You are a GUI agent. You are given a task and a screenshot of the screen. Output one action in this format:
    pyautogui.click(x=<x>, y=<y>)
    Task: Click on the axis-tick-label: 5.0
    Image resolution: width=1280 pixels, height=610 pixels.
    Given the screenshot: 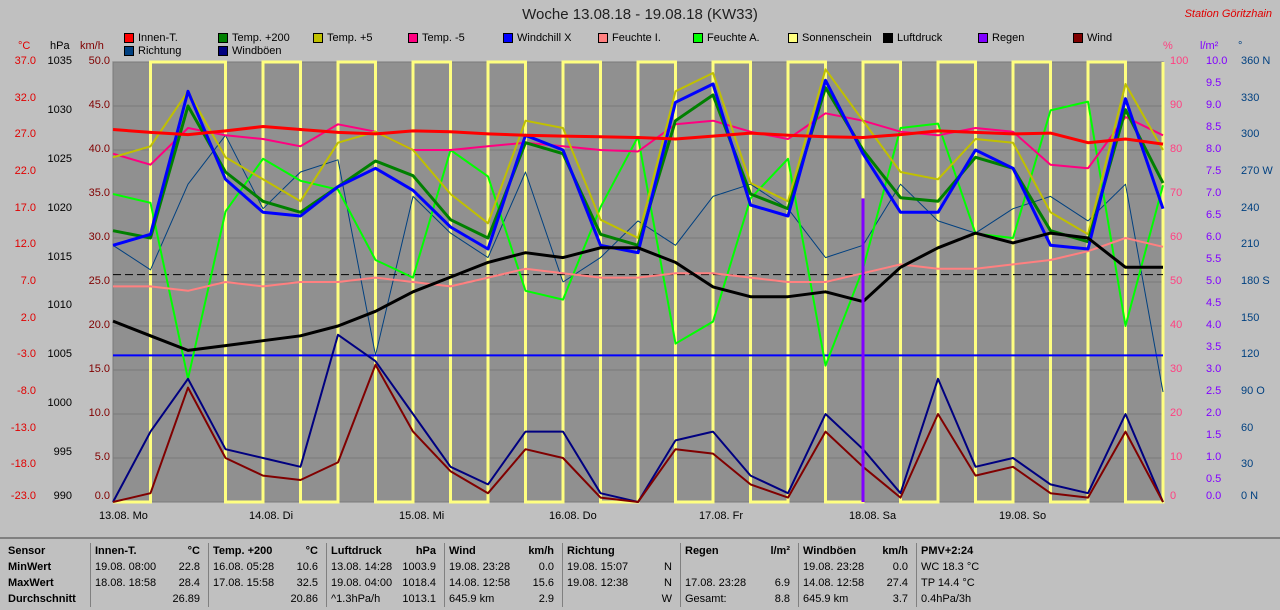 What is the action you would take?
    pyautogui.click(x=1214, y=281)
    